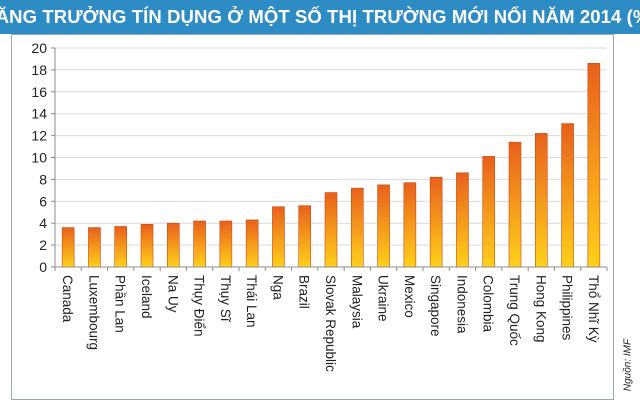 This screenshot has height=403, width=640. Describe the element at coordinates (39, 70) in the screenshot. I see `y-tick-label: 18` at that location.